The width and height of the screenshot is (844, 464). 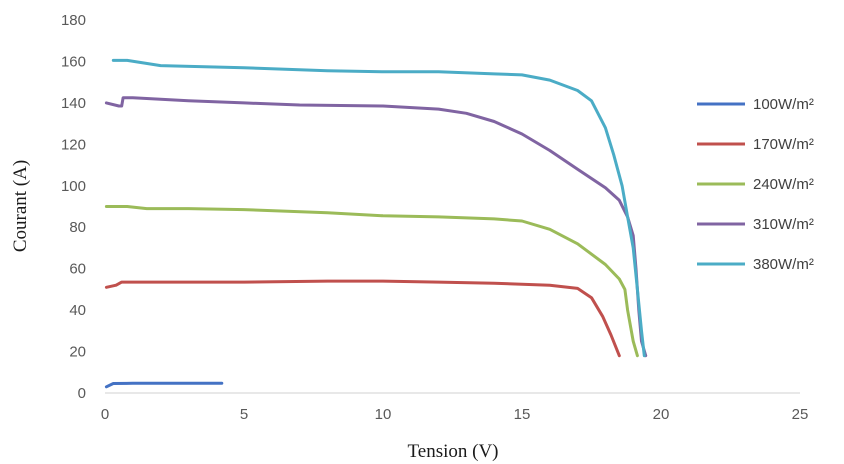 I want to click on legend-label: 100W/m², so click(x=783, y=104).